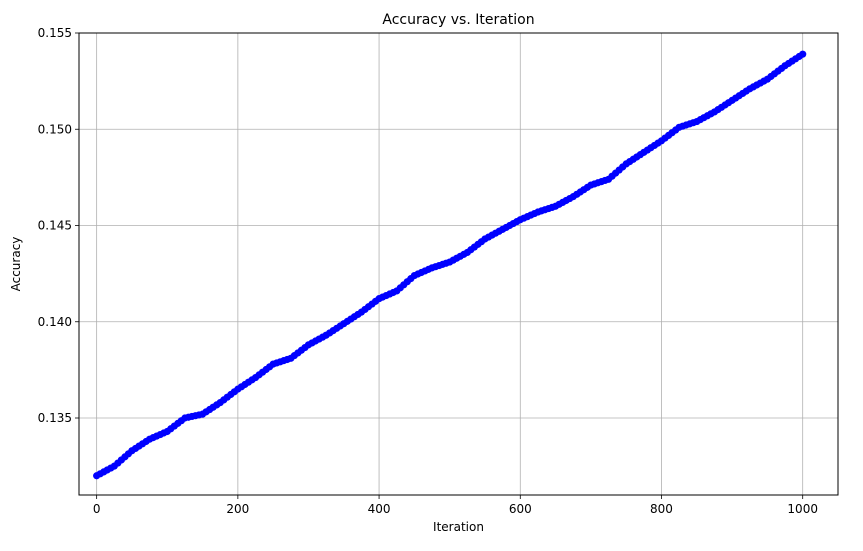 The height and width of the screenshot is (551, 863). What do you see at coordinates (55, 226) in the screenshot?
I see `y-tick-label: 0.145` at bounding box center [55, 226].